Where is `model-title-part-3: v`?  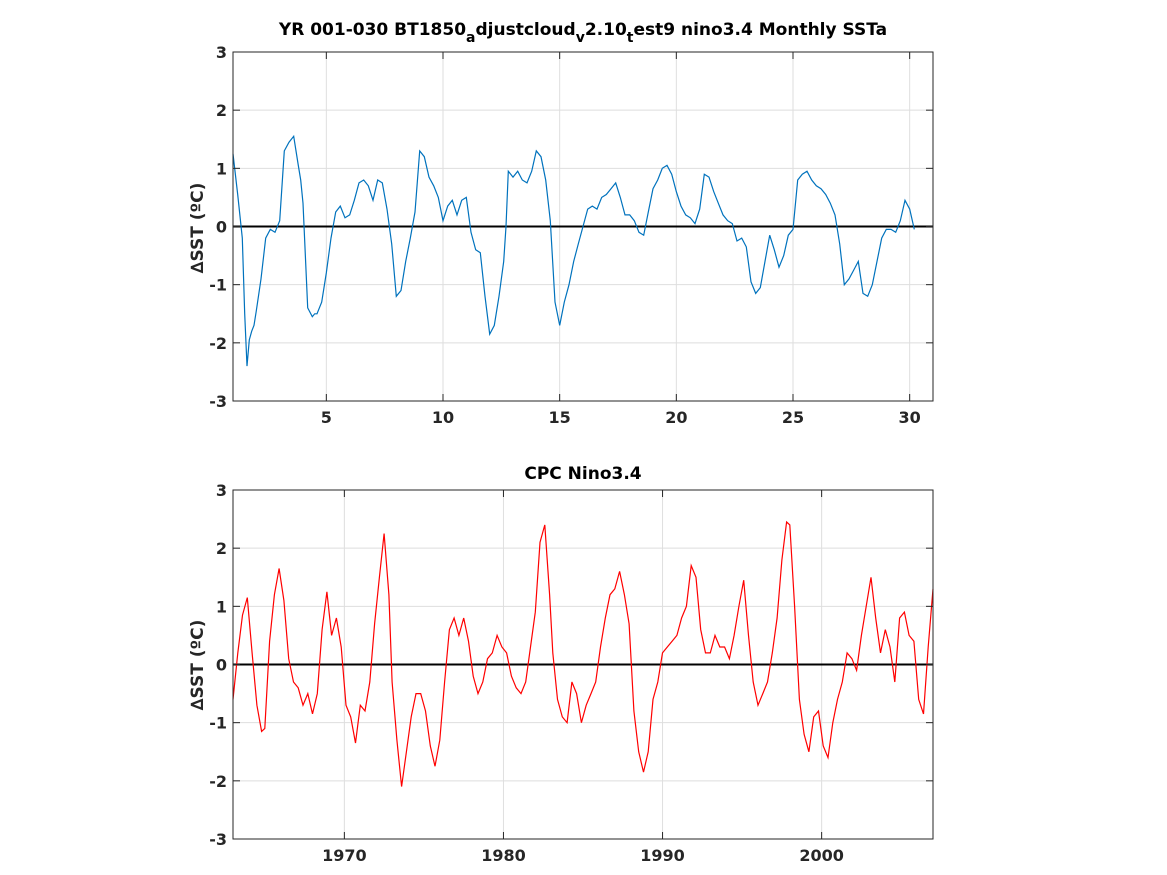 model-title-part-3: v is located at coordinates (580, 38).